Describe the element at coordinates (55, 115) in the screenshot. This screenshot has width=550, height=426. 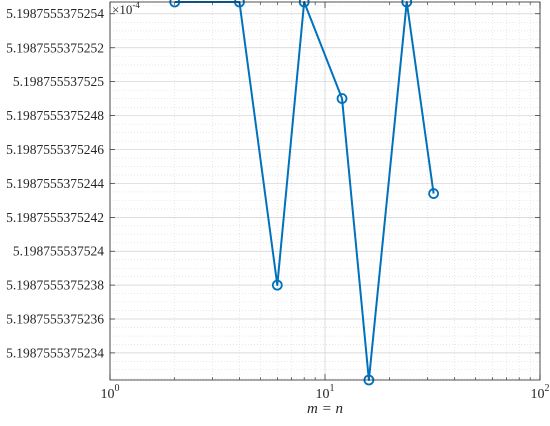
I see `y-tick-label: 5.1987555375248` at that location.